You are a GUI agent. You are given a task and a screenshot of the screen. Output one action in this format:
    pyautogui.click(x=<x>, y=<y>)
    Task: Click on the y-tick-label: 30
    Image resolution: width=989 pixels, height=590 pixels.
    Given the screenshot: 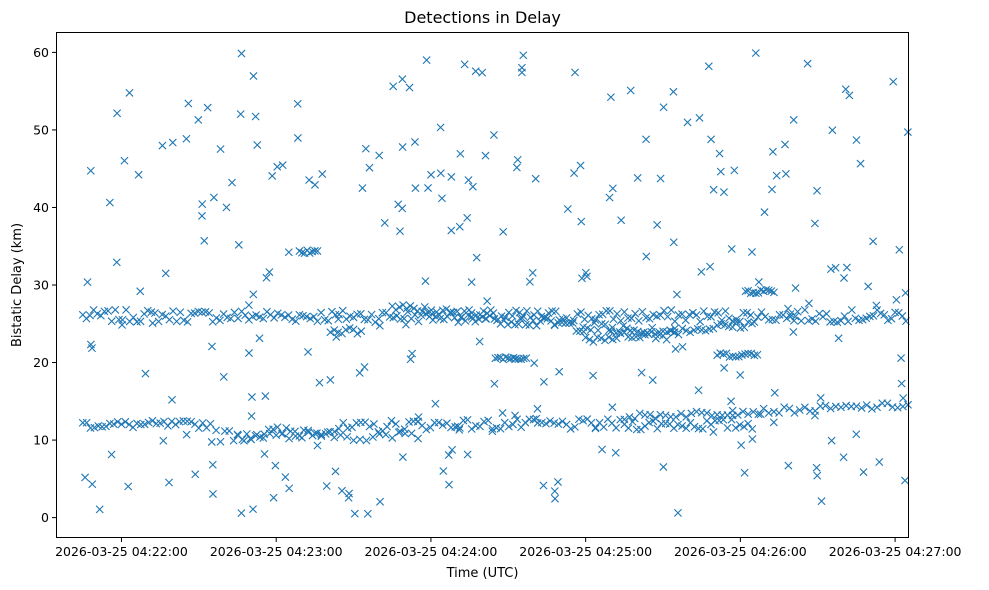 What is the action you would take?
    pyautogui.click(x=41, y=285)
    